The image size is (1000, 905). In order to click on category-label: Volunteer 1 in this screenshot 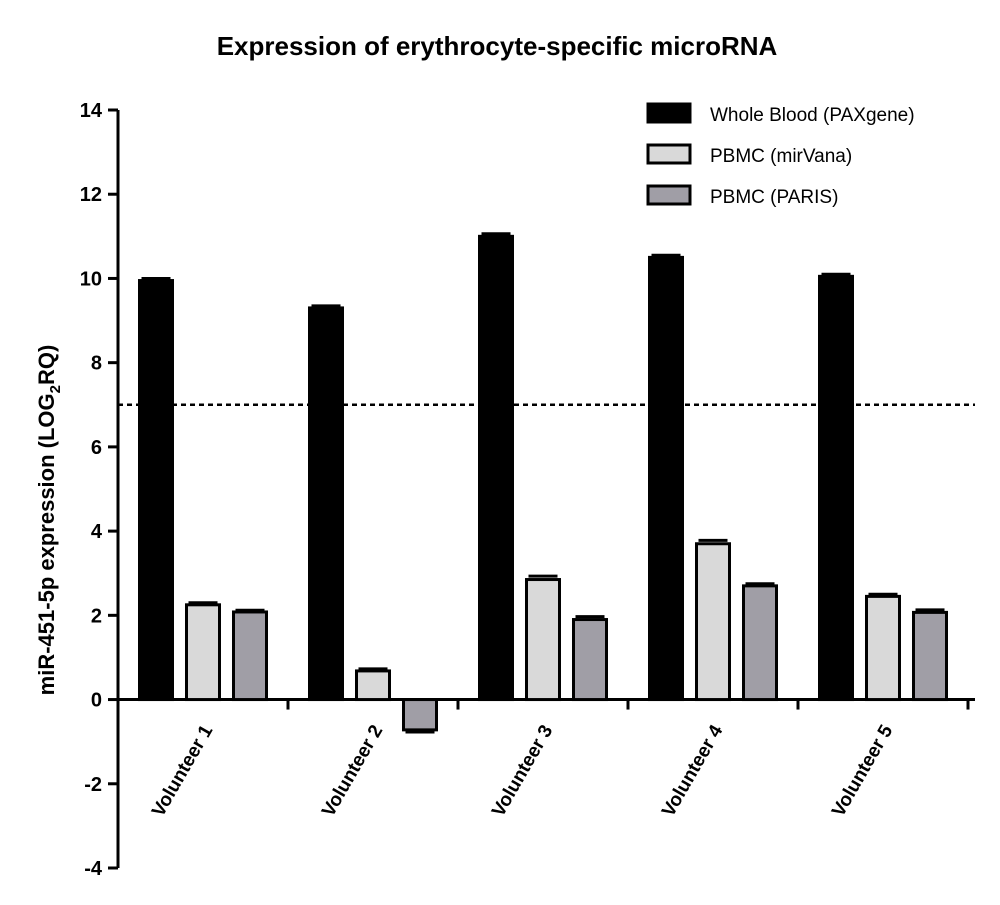, I will do `click(182, 770)`.